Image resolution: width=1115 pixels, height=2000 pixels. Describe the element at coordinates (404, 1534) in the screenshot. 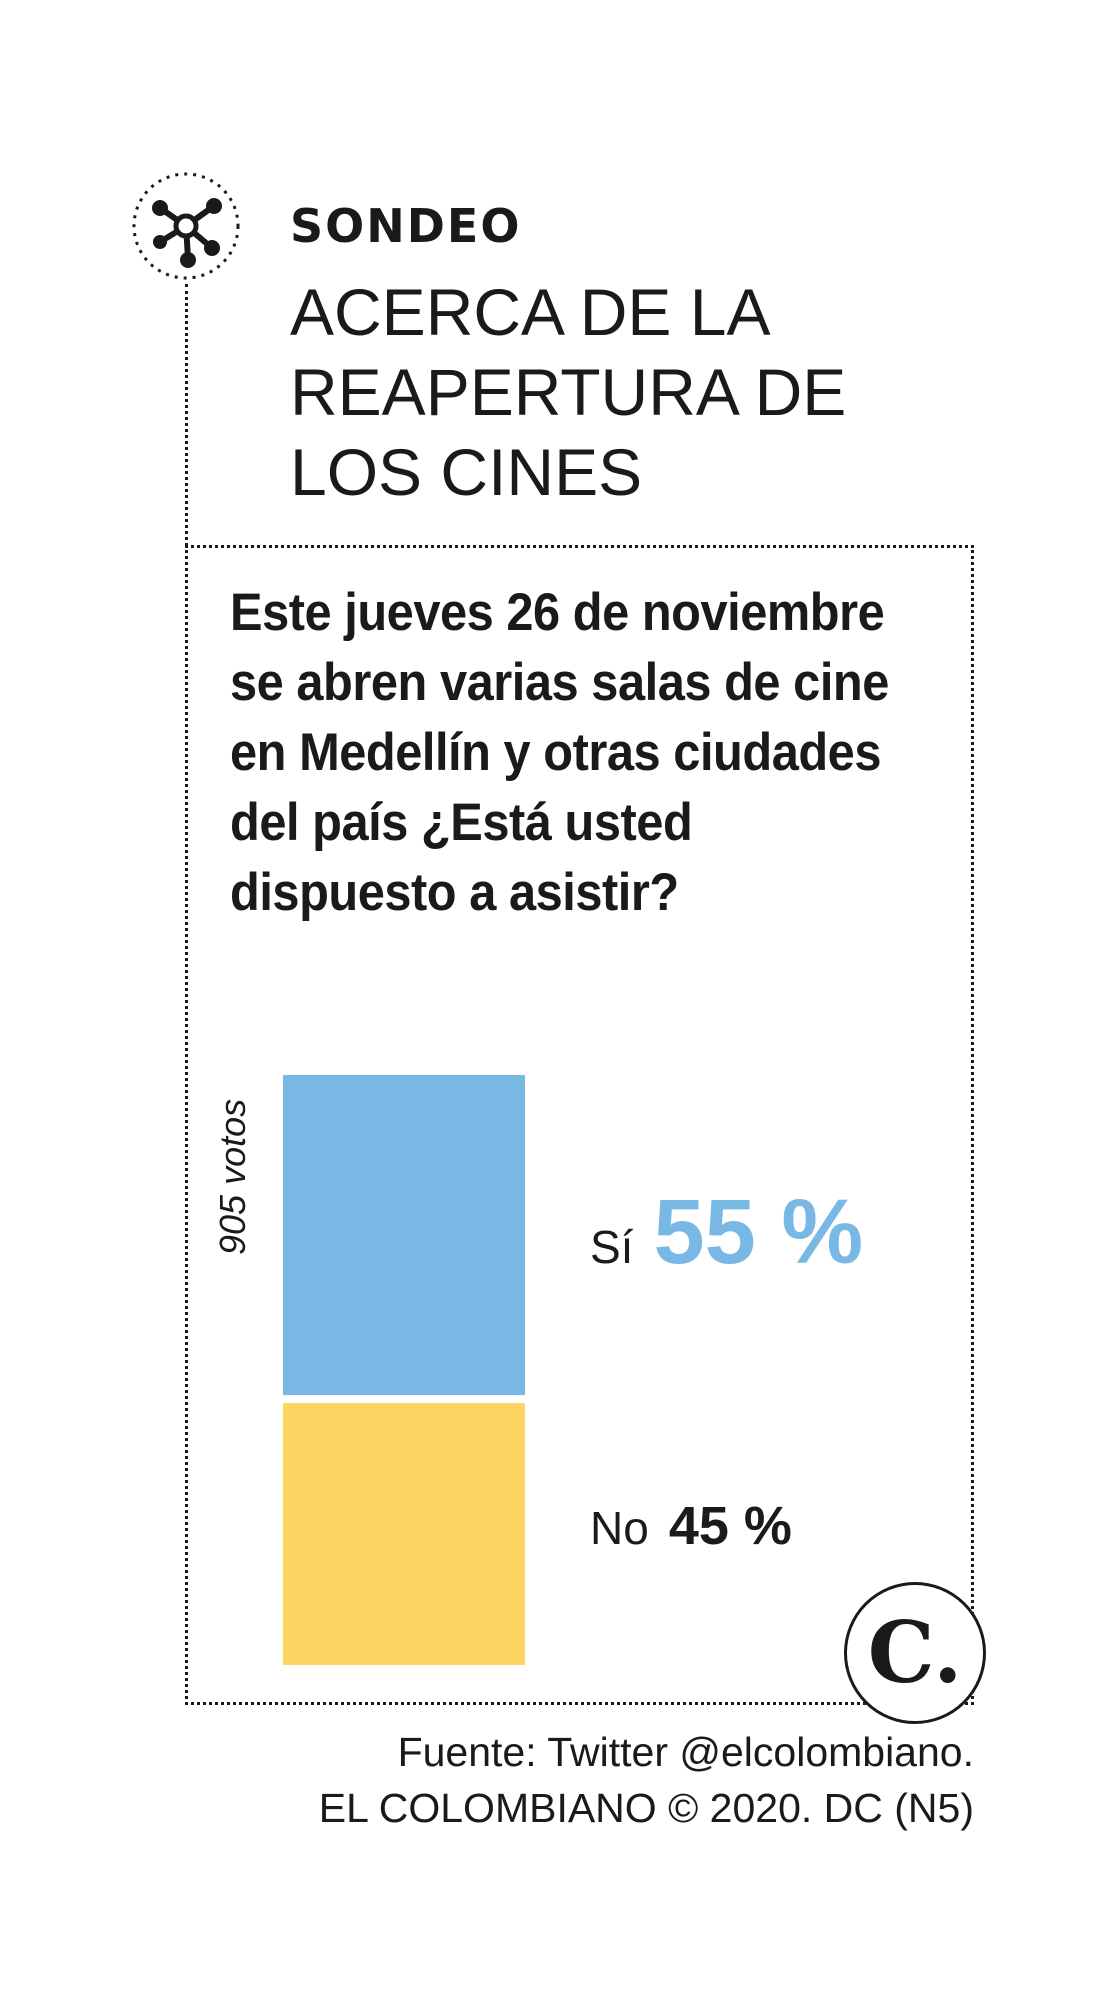

I see `bar-segment-no` at that location.